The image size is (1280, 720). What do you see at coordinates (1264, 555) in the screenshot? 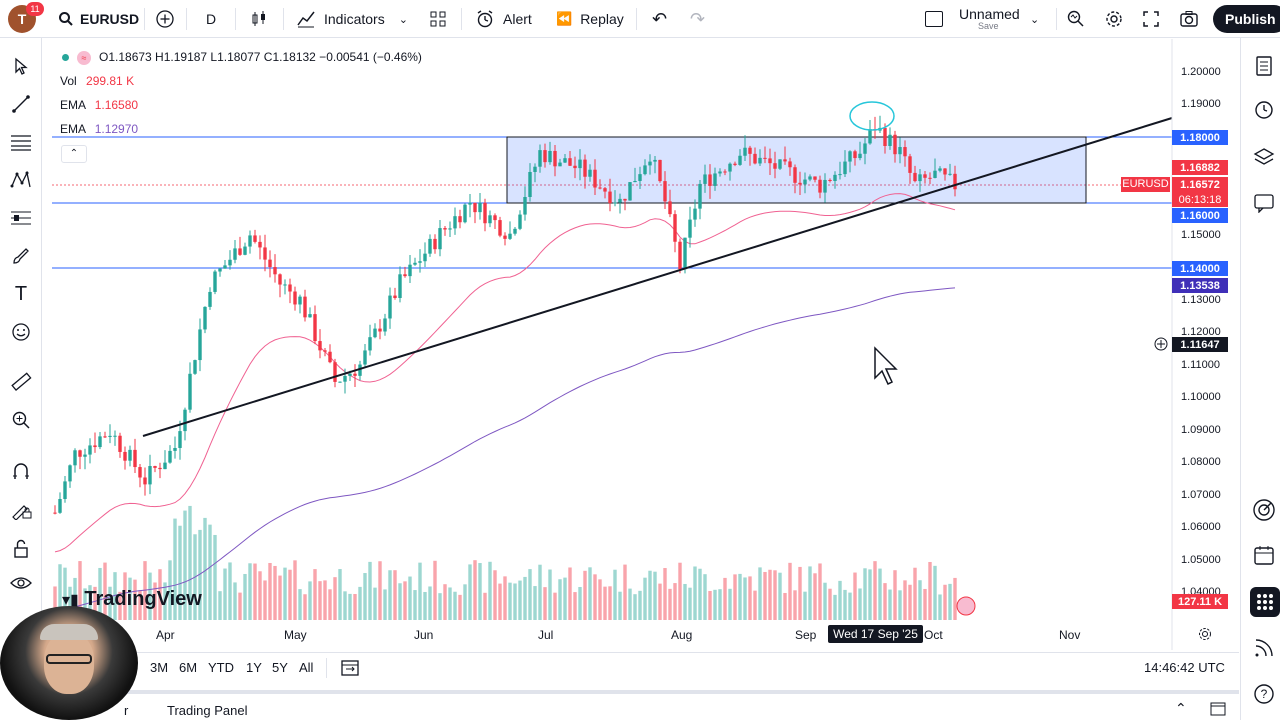
I see `calendar-icon` at bounding box center [1264, 555].